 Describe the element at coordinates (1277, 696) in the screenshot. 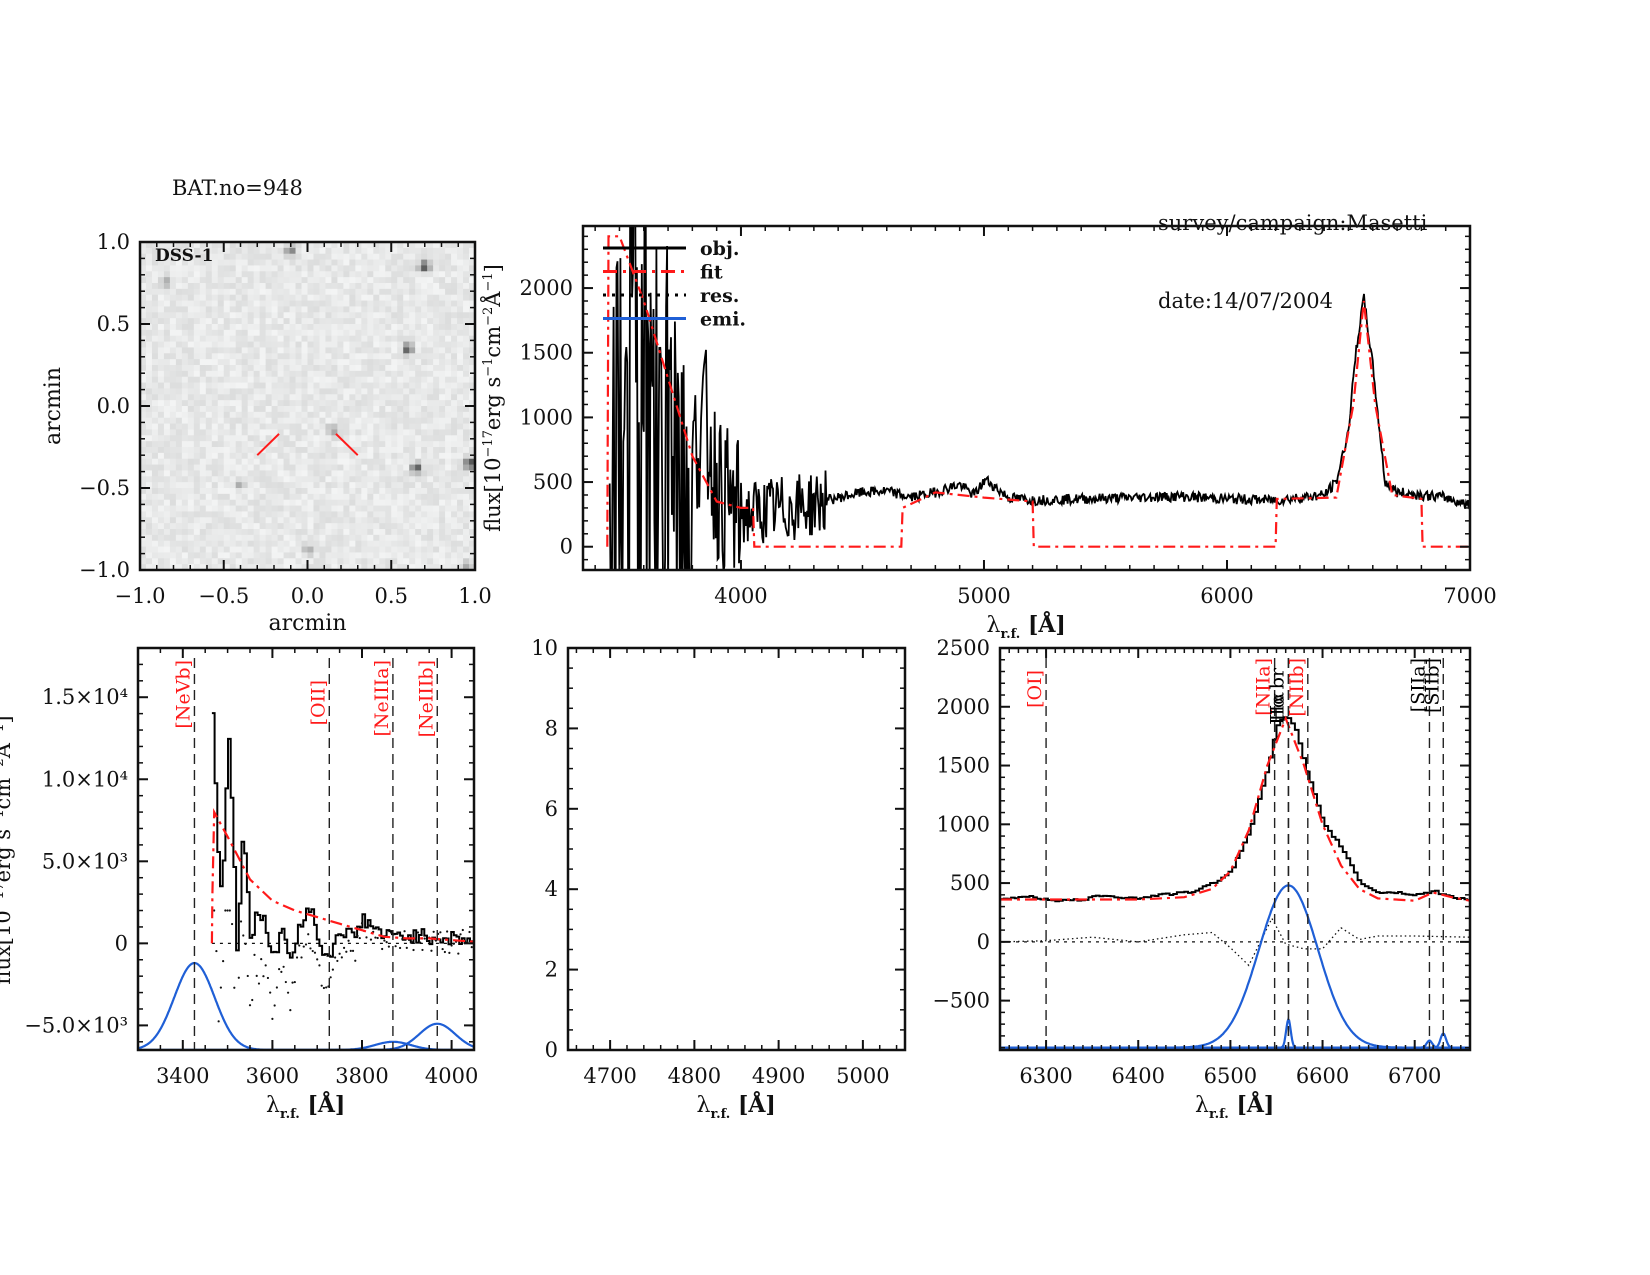

I see `line-marker-label: Hα br` at that location.